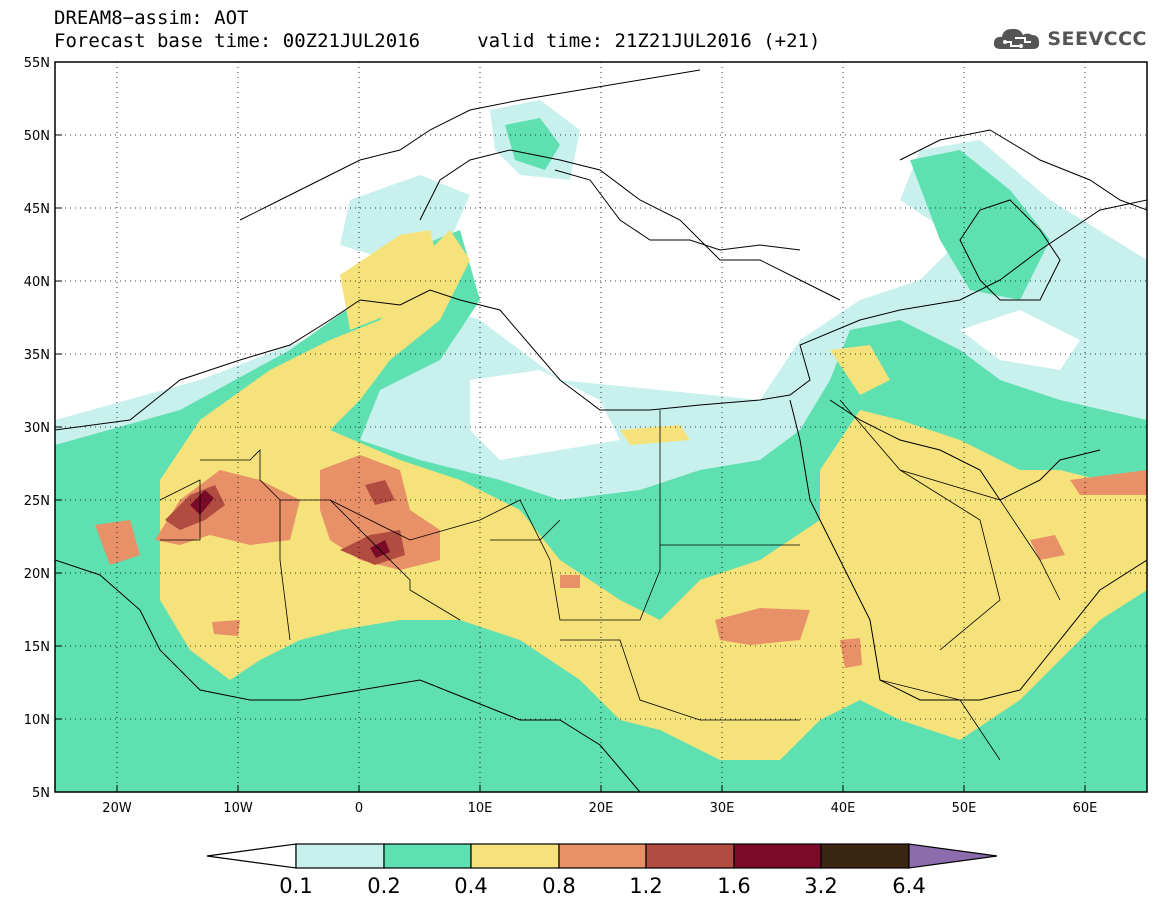 Image resolution: width=1165 pixels, height=905 pixels. Describe the element at coordinates (722, 808) in the screenshot. I see `lon-label: 30E` at that location.